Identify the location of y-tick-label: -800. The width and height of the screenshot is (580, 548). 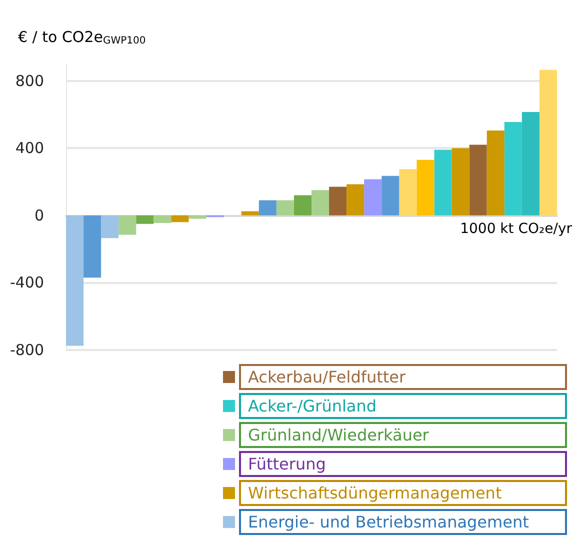
(27, 350).